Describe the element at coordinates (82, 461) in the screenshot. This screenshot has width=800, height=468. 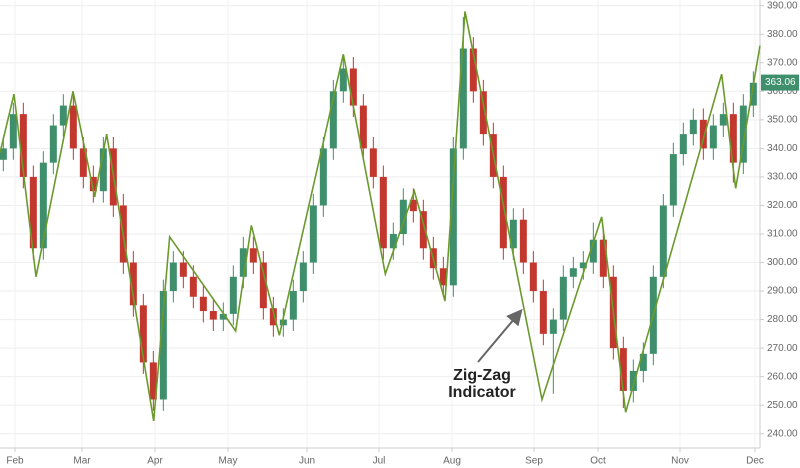
I see `x-tick-label: Mar` at that location.